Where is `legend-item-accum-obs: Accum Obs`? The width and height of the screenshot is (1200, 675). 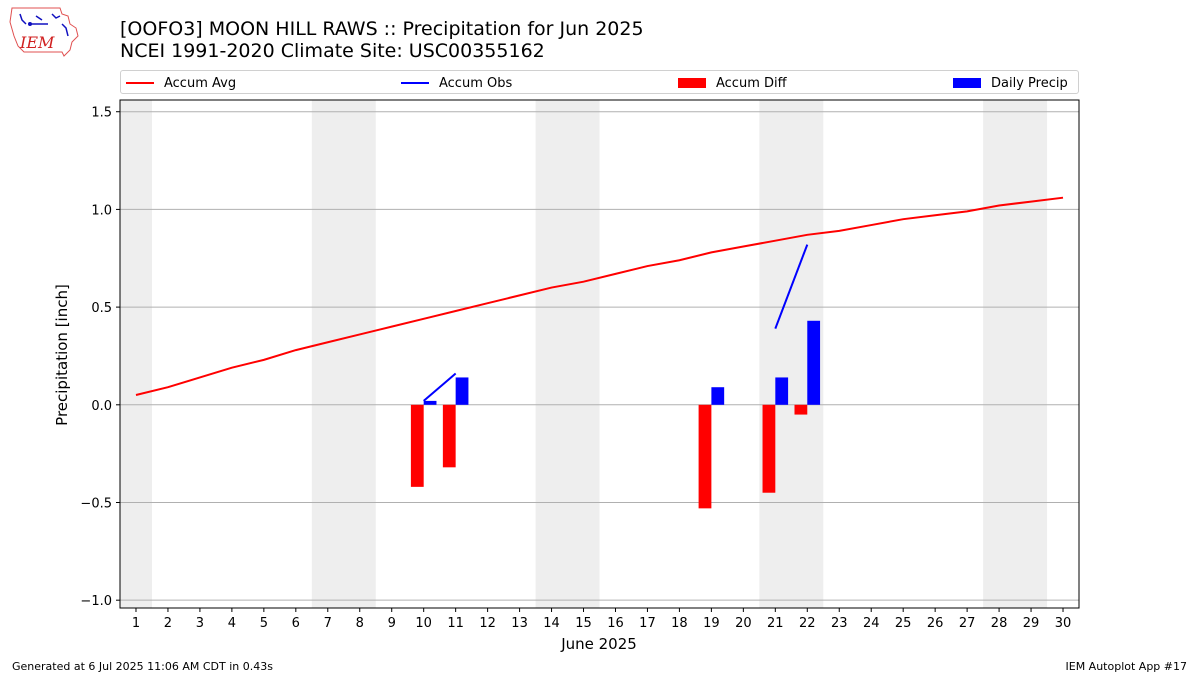 legend-item-accum-obs: Accum Obs is located at coordinates (456, 83).